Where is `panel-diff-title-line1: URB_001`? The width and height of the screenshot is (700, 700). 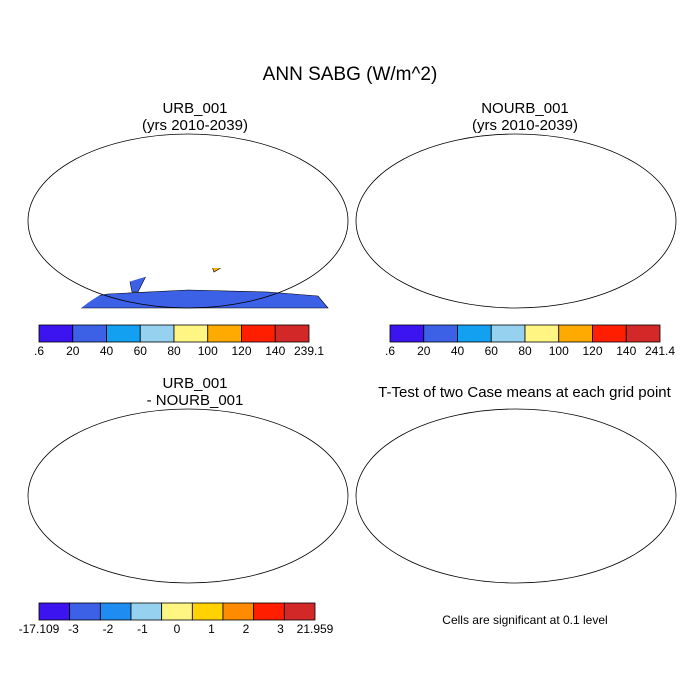 panel-diff-title-line1: URB_001 is located at coordinates (195, 383).